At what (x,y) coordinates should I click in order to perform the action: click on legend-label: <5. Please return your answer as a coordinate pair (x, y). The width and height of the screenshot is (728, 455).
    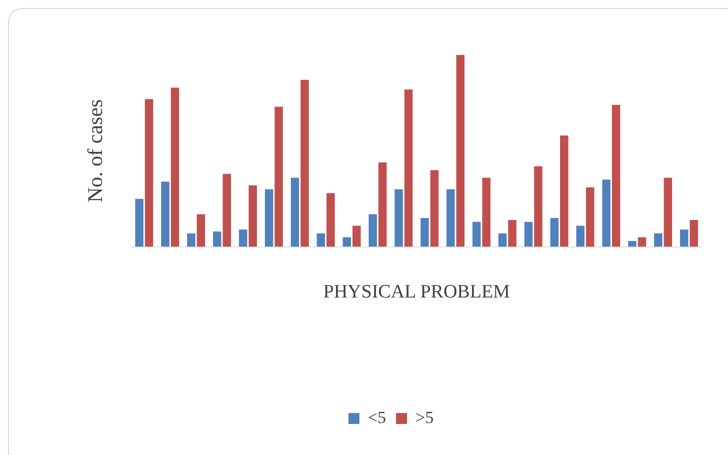
    Looking at the image, I should click on (377, 417).